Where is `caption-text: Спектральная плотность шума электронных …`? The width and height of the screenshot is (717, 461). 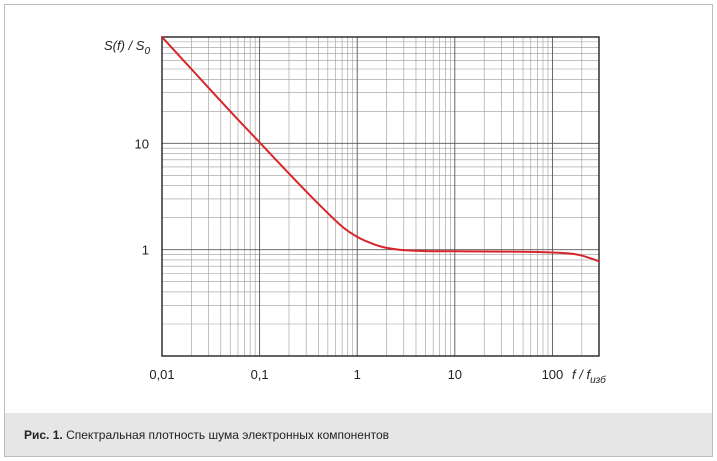
caption-text: Спектральная плотность шума электронных … is located at coordinates (227, 435).